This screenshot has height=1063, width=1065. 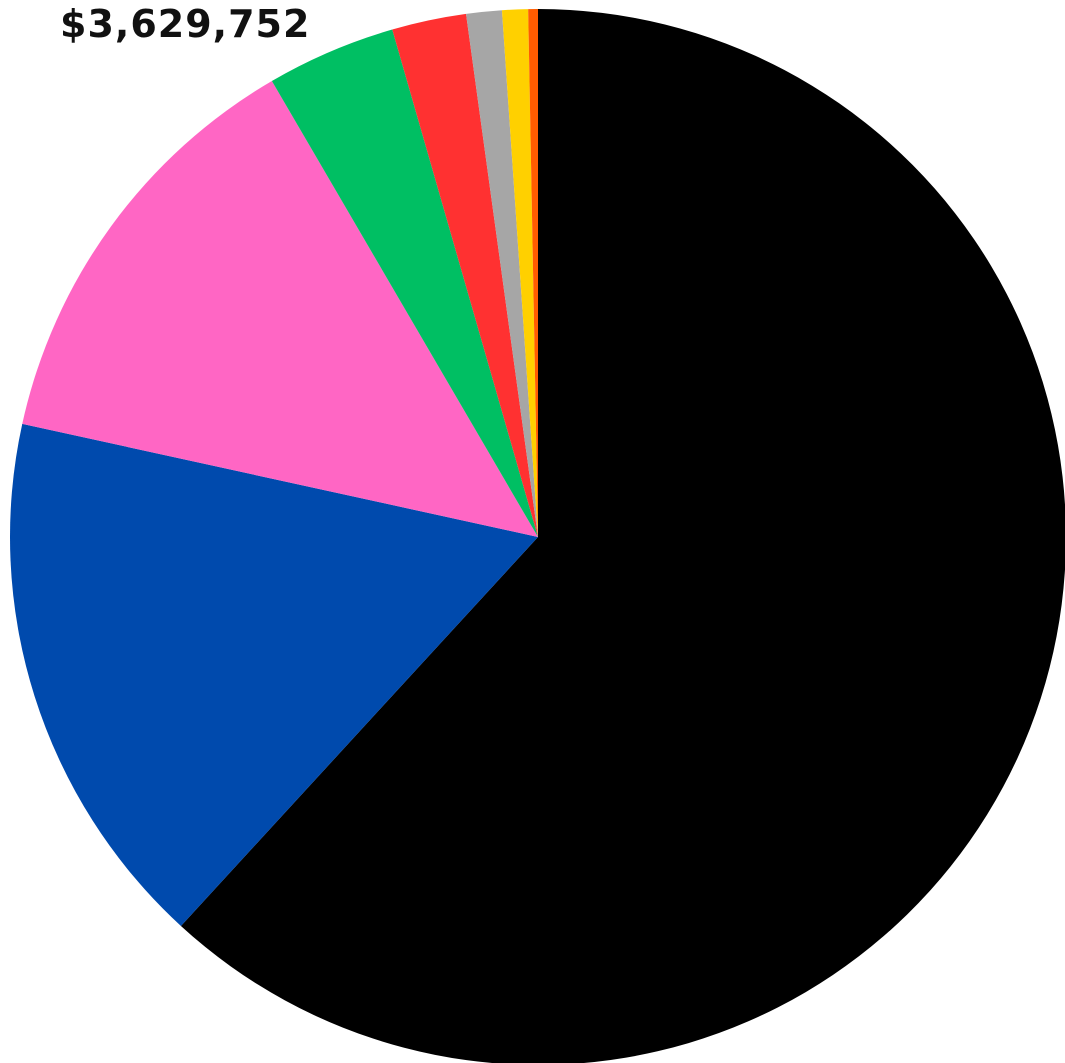 I want to click on total-value-label: $3,629,752, so click(x=185, y=24).